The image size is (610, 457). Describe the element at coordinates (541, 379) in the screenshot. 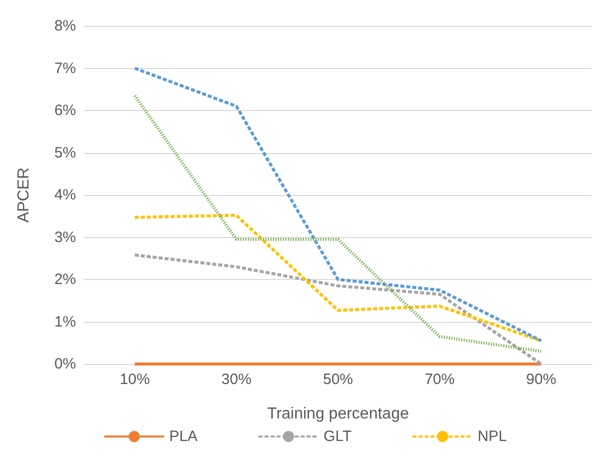

I see `x-tick-label: 90%` at that location.